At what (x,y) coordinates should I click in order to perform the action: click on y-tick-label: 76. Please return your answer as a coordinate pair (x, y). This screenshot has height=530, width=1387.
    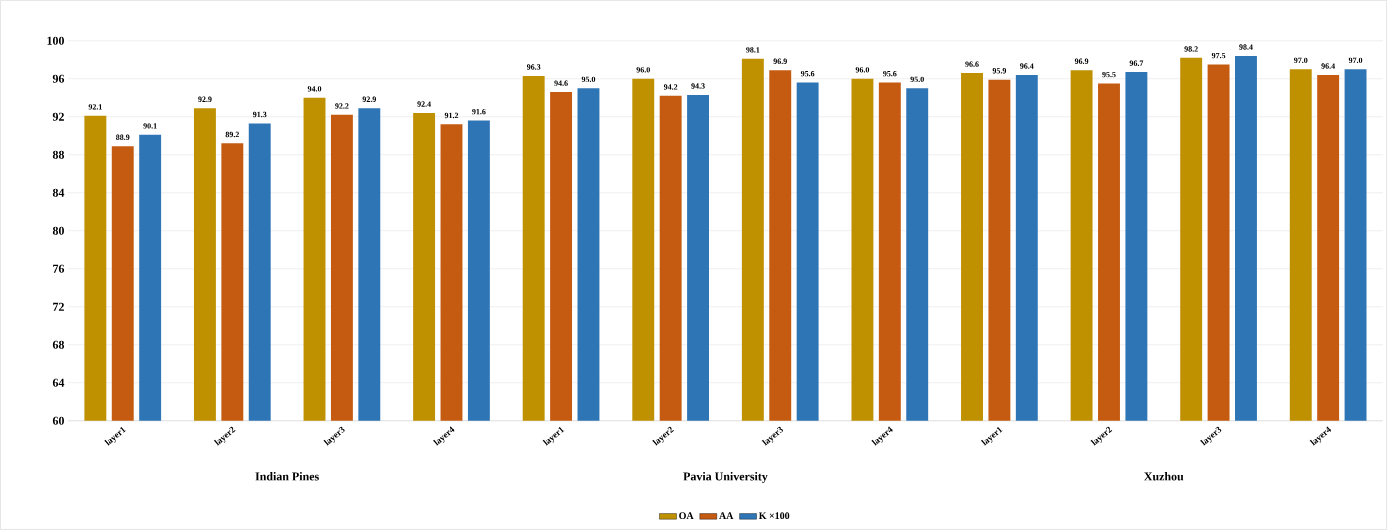
    Looking at the image, I should click on (59, 268).